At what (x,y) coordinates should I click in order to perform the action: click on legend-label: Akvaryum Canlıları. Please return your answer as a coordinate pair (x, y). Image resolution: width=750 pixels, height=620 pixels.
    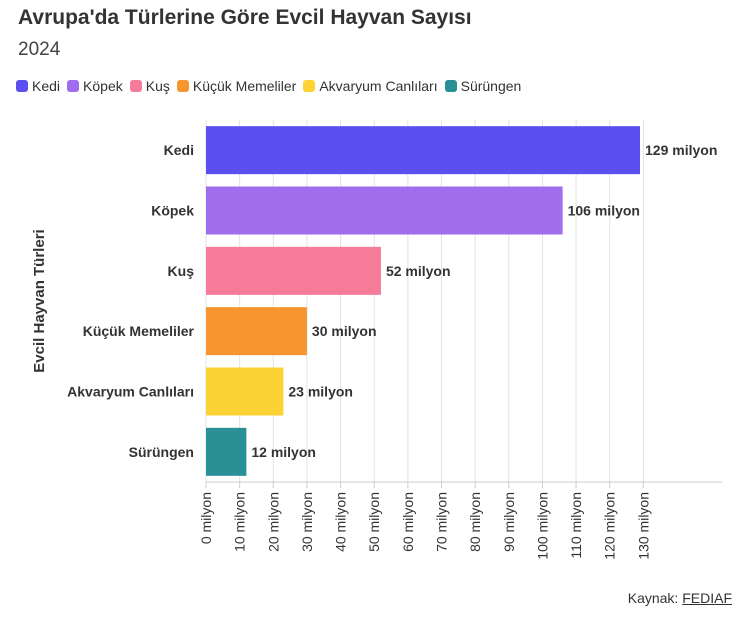
    Looking at the image, I should click on (378, 86).